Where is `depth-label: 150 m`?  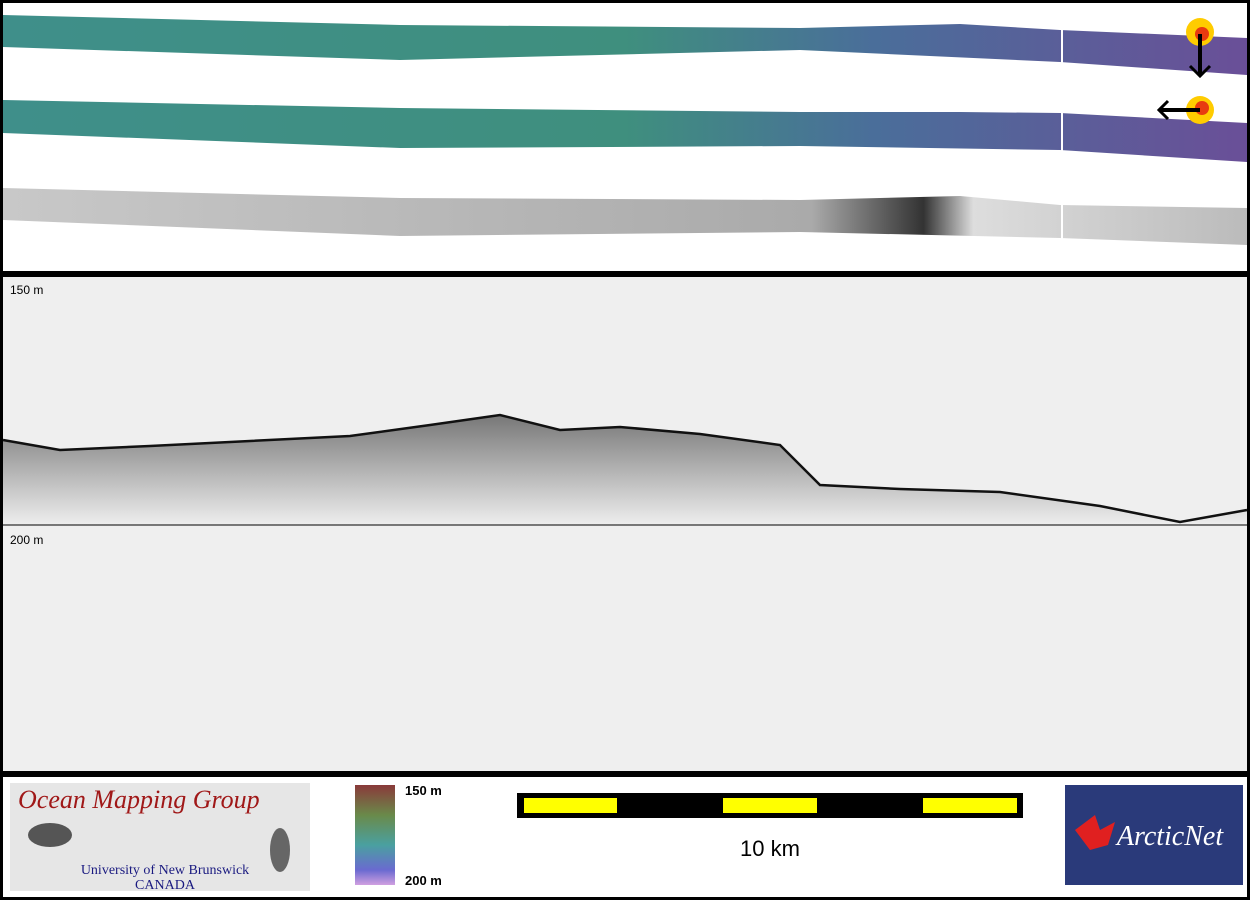
depth-label: 150 m is located at coordinates (26, 290).